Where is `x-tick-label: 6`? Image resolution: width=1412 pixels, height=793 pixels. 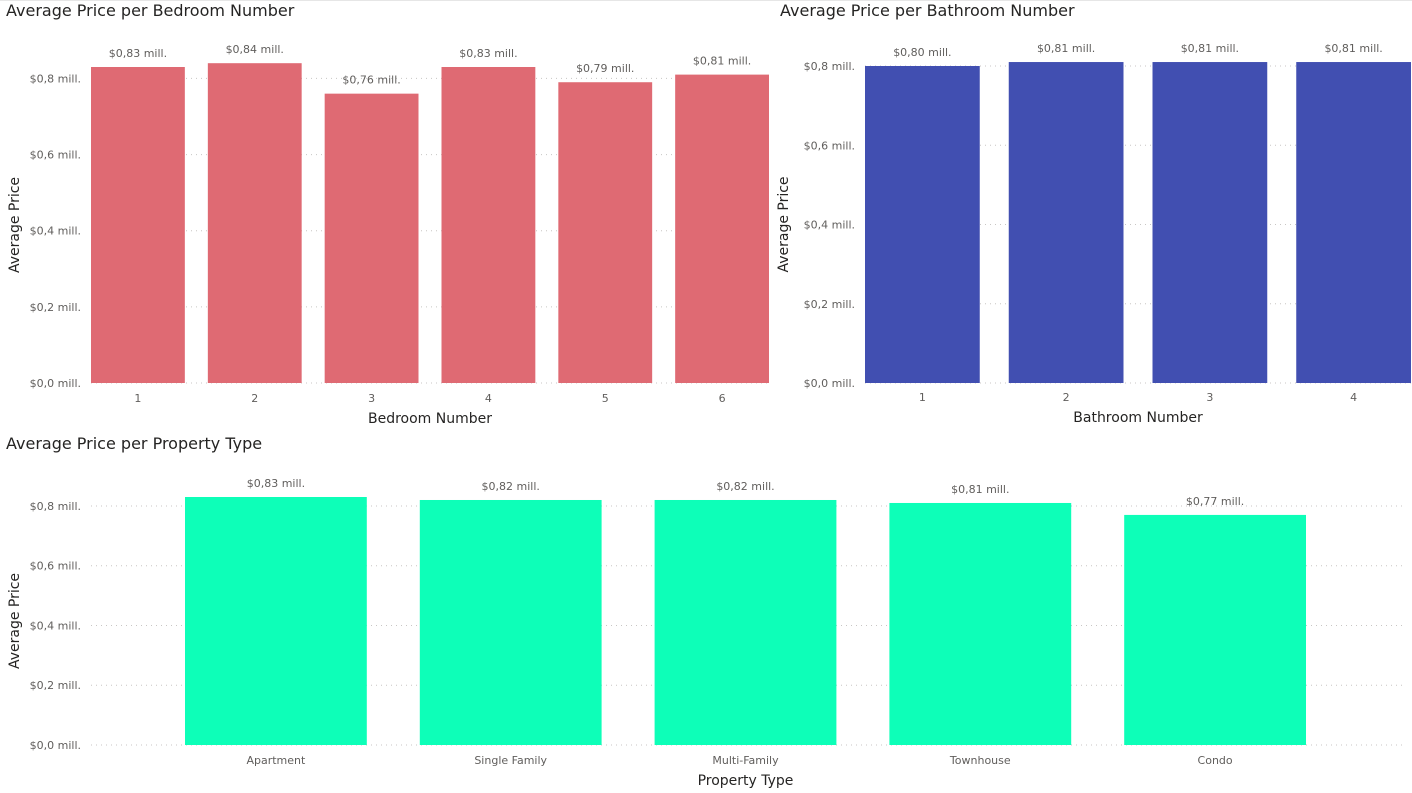
x-tick-label: 6 is located at coordinates (722, 398).